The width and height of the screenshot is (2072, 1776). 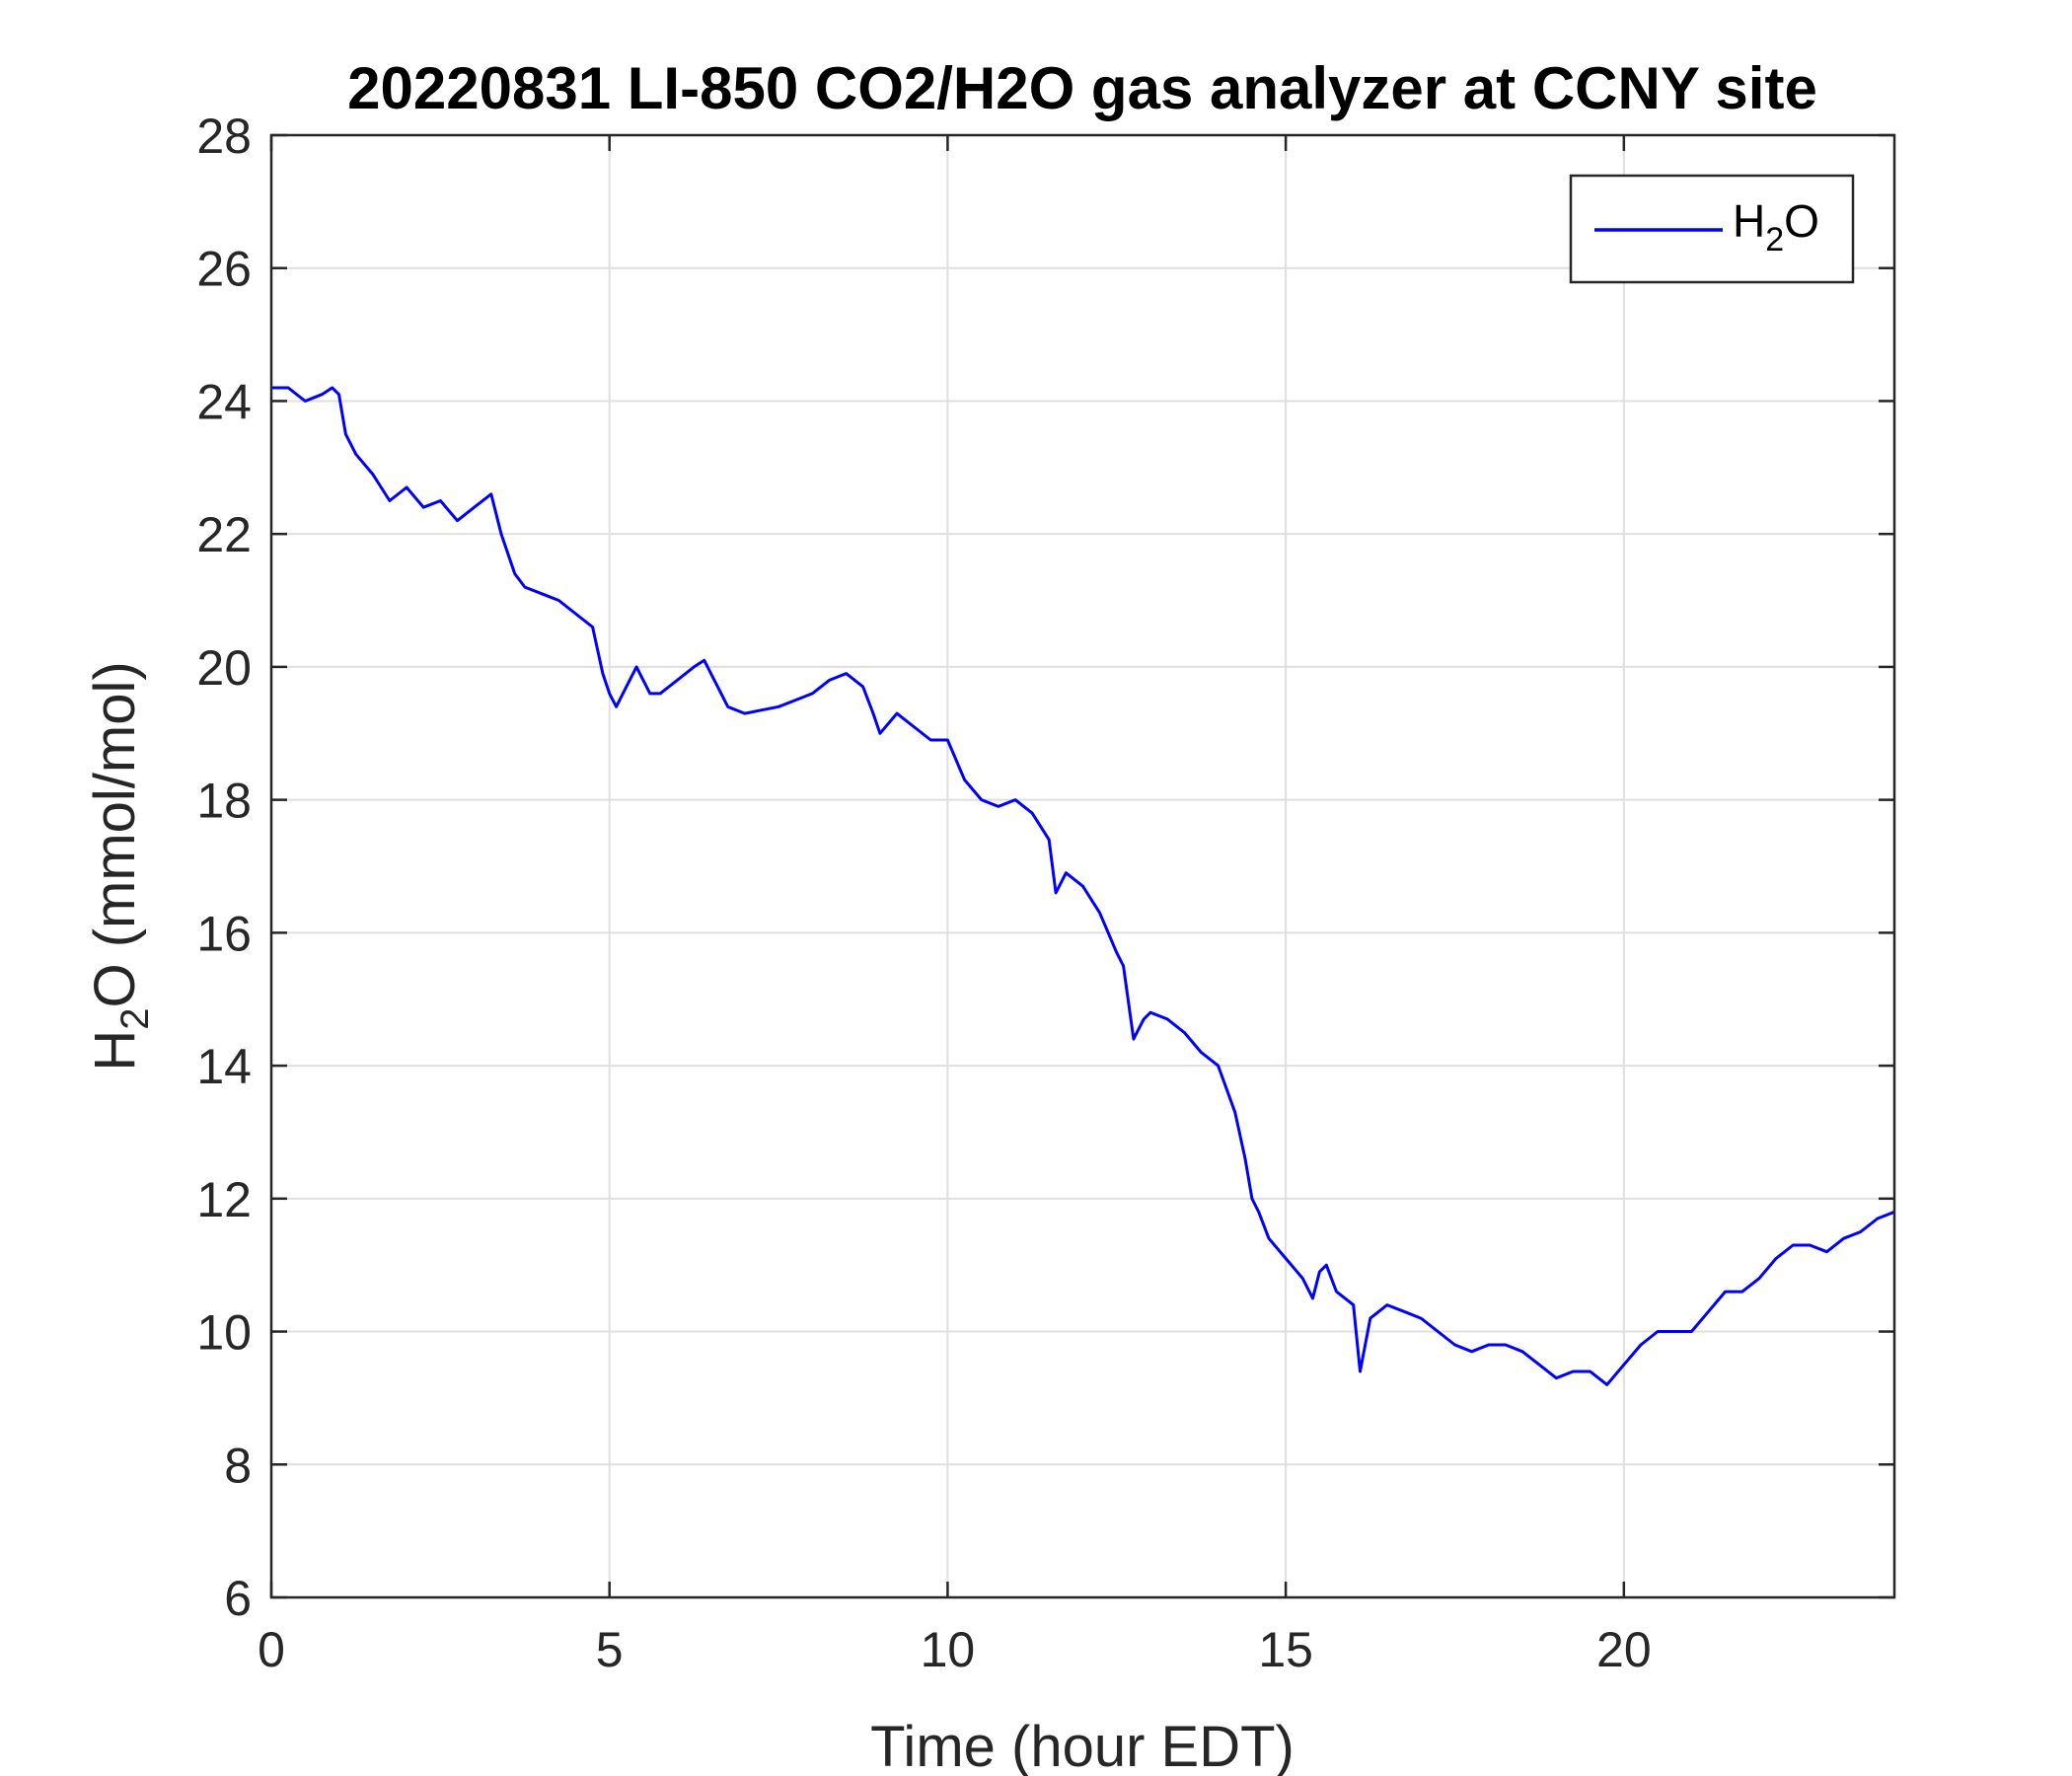 I want to click on y-tick-label: 14, so click(x=224, y=1067).